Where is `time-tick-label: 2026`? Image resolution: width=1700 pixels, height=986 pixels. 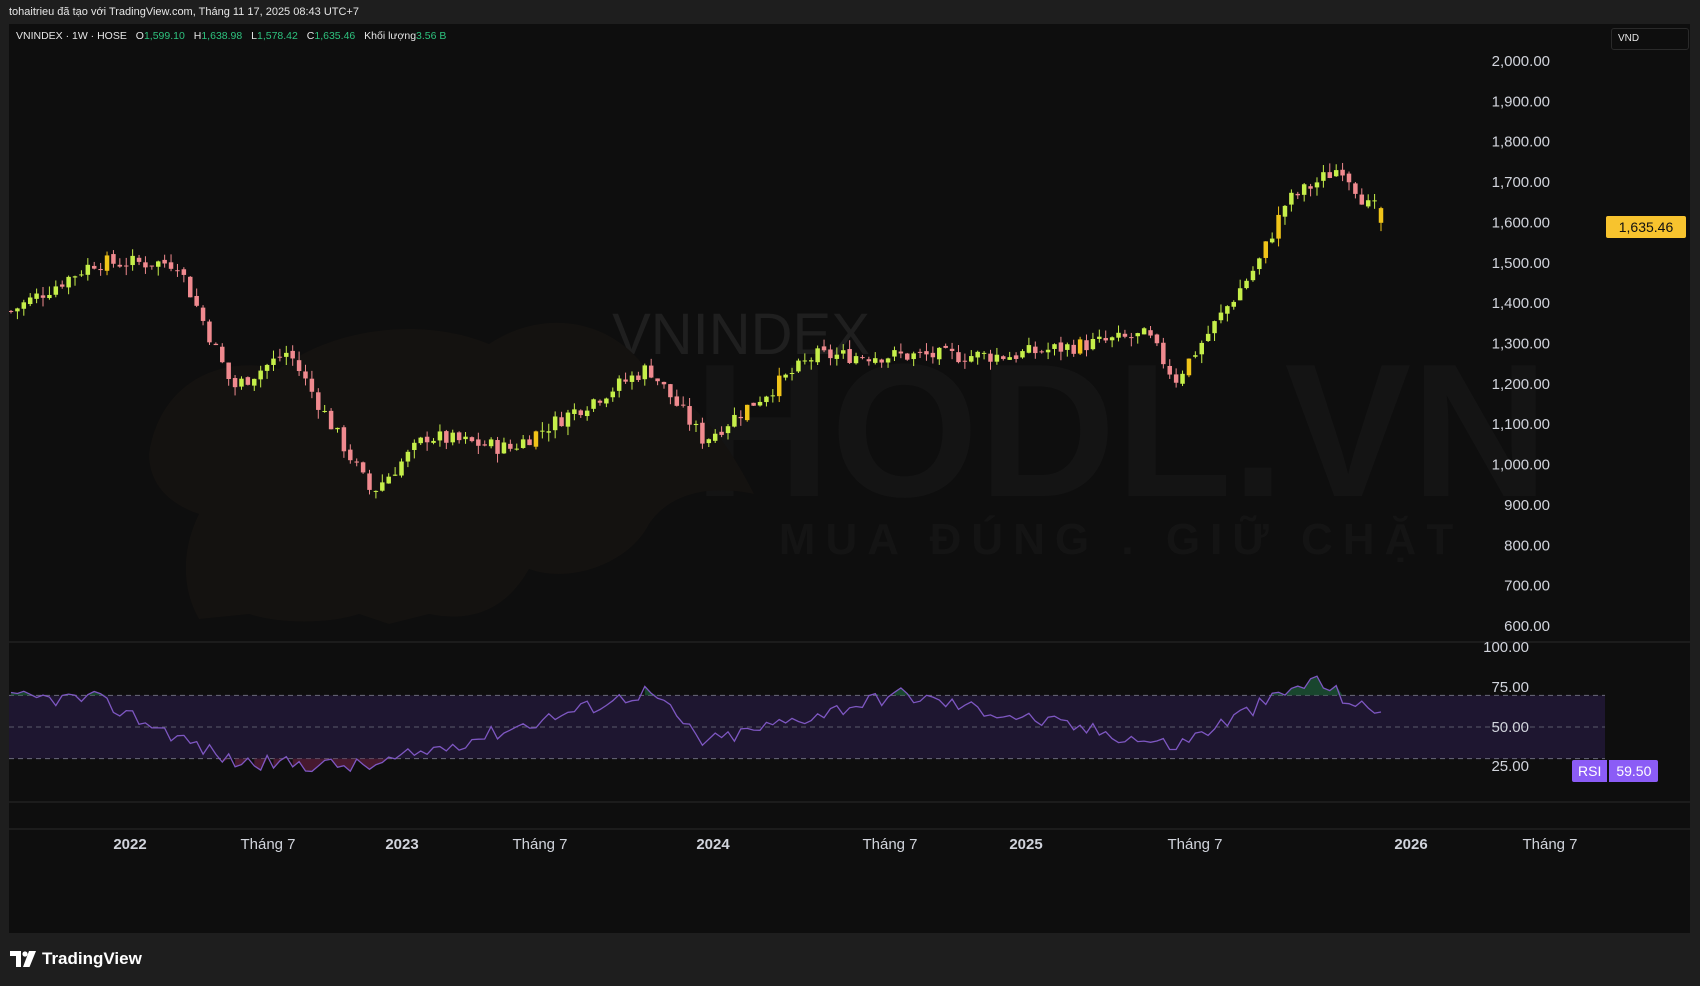
time-tick-label: 2026 is located at coordinates (1410, 844).